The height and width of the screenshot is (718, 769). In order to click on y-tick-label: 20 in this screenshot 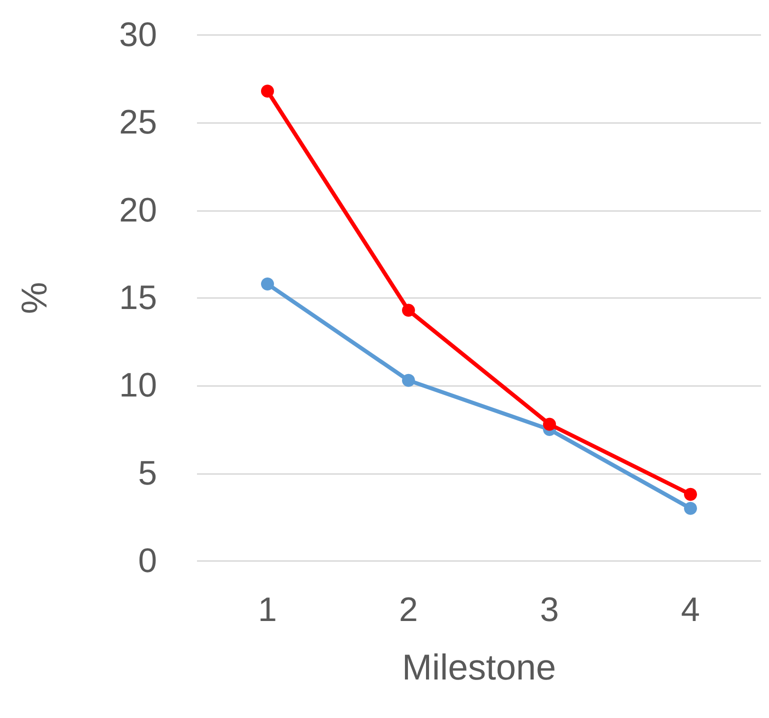, I will do `click(138, 210)`.